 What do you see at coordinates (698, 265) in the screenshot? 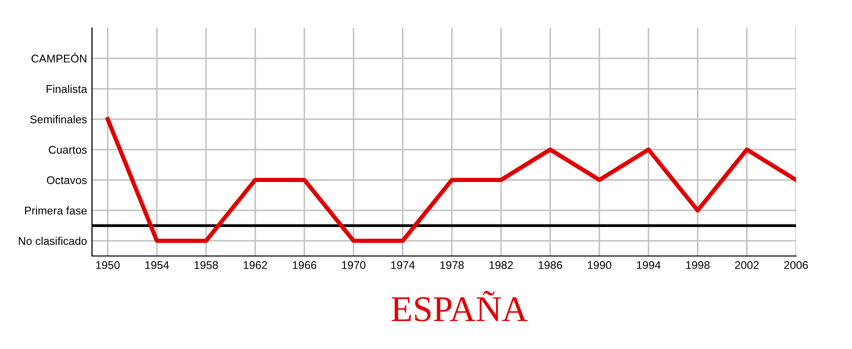
I see `x-tick-label: 1998` at bounding box center [698, 265].